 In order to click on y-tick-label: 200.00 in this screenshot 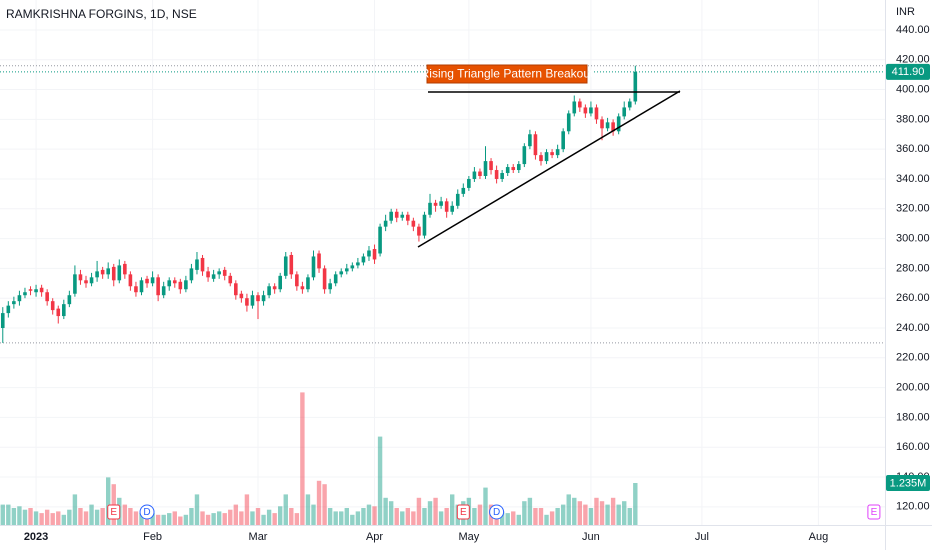, I will do `click(913, 388)`.